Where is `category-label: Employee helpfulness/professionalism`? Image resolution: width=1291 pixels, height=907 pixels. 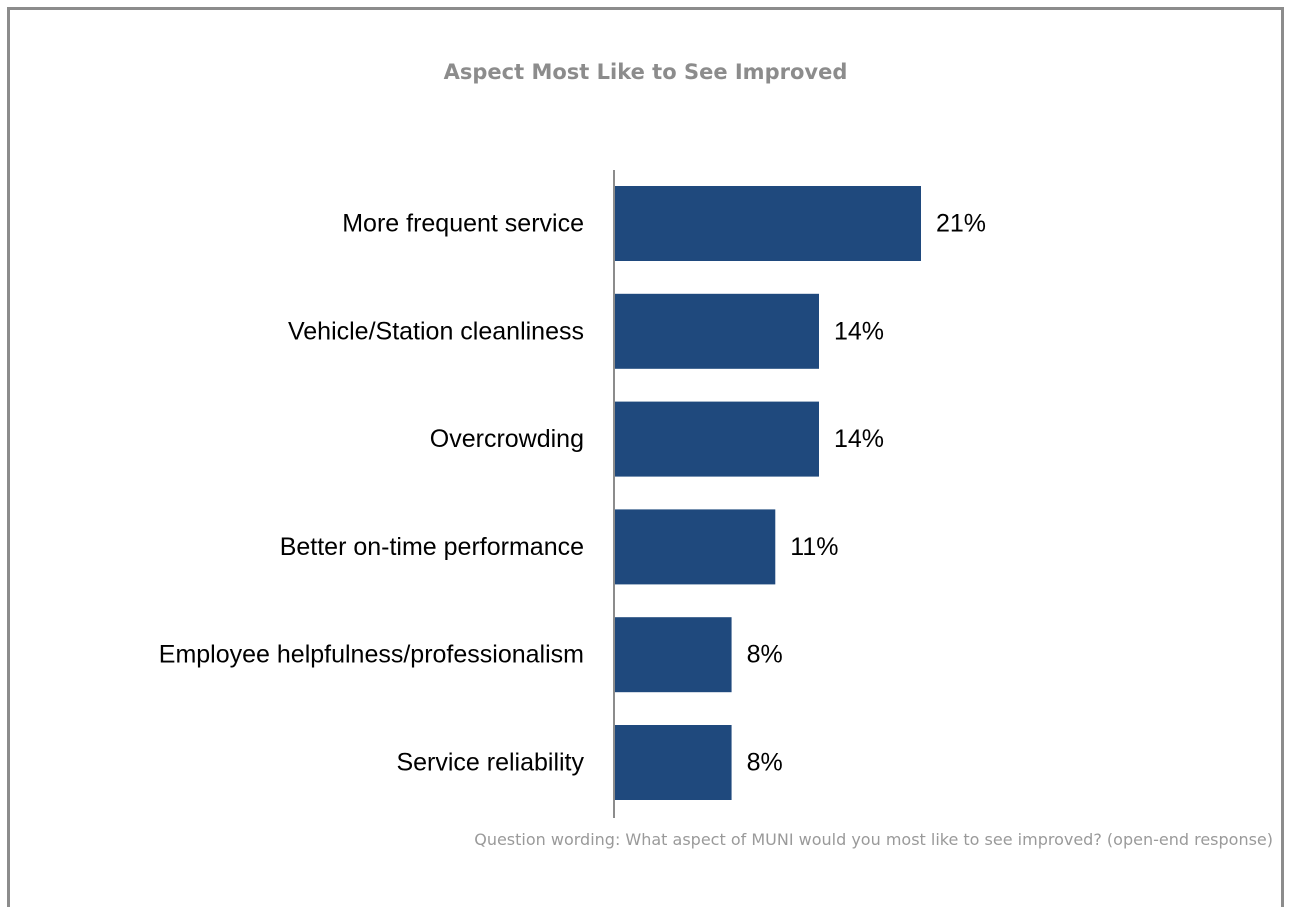
category-label: Employee helpfulness/professionalism is located at coordinates (371, 655).